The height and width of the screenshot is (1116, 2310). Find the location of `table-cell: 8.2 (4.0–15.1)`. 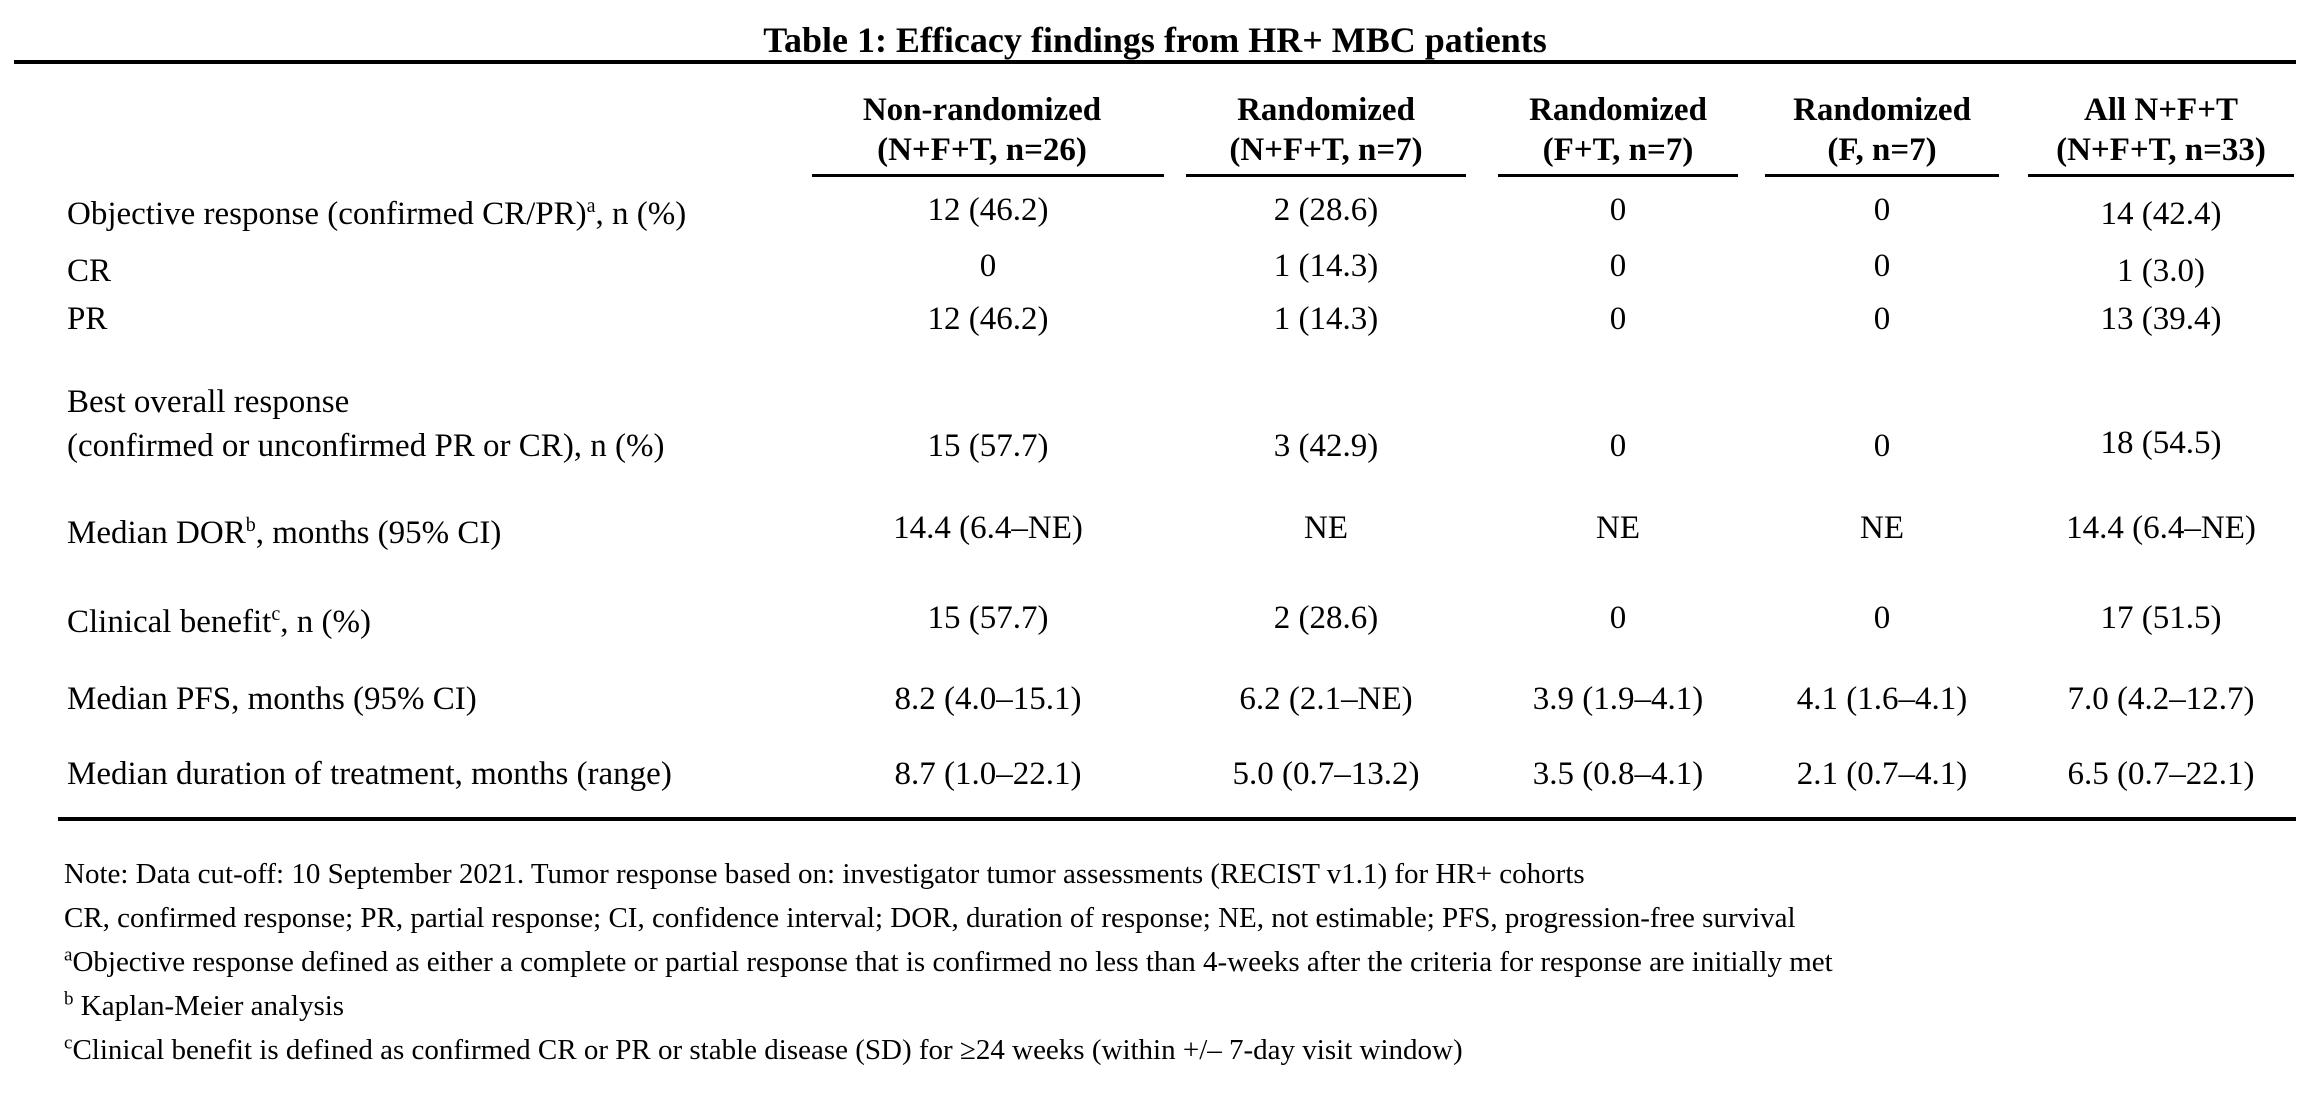

table-cell: 8.2 (4.0–15.1) is located at coordinates (988, 699).